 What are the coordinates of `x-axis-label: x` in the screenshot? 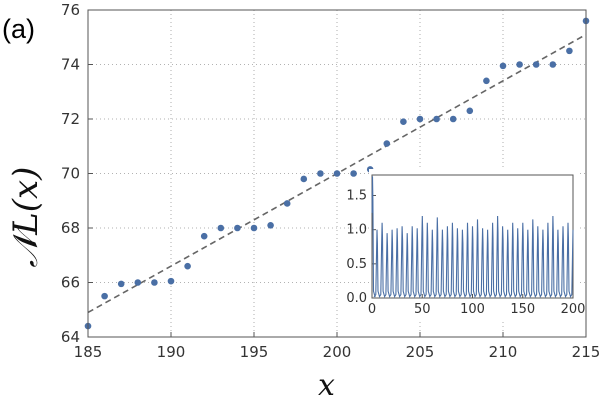 It's located at (326, 385).